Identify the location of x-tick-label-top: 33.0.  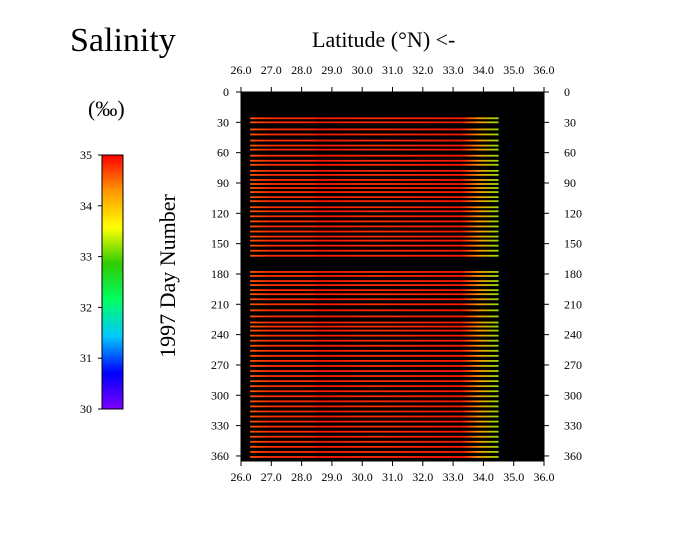
(453, 70).